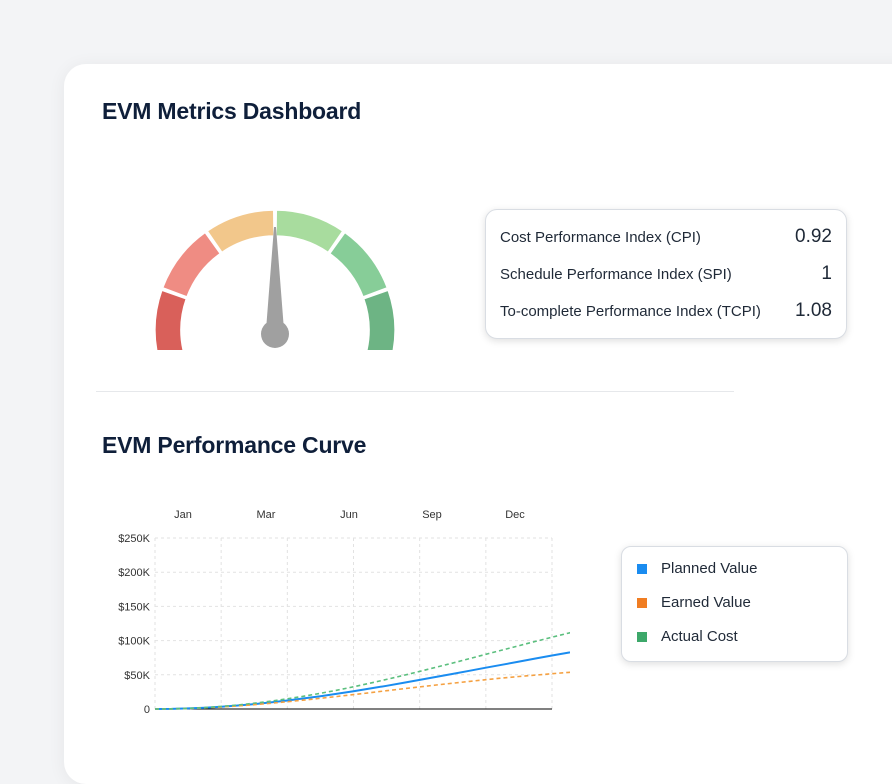 The image size is (892, 784). What do you see at coordinates (344, 612) in the screenshot?
I see `evm-line-chart: 0 $50K $100K $150K $200K $250K Jan Mar Jun Sep Dec` at bounding box center [344, 612].